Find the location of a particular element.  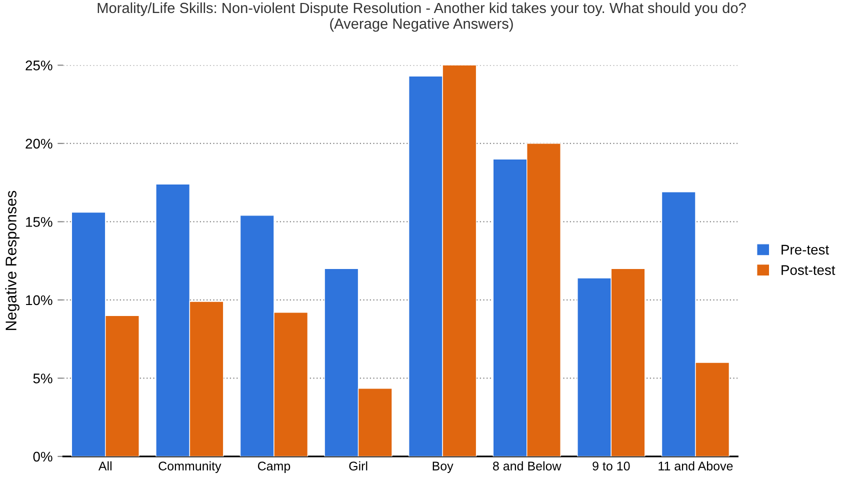

y-tick-label: 25% is located at coordinates (39, 65).